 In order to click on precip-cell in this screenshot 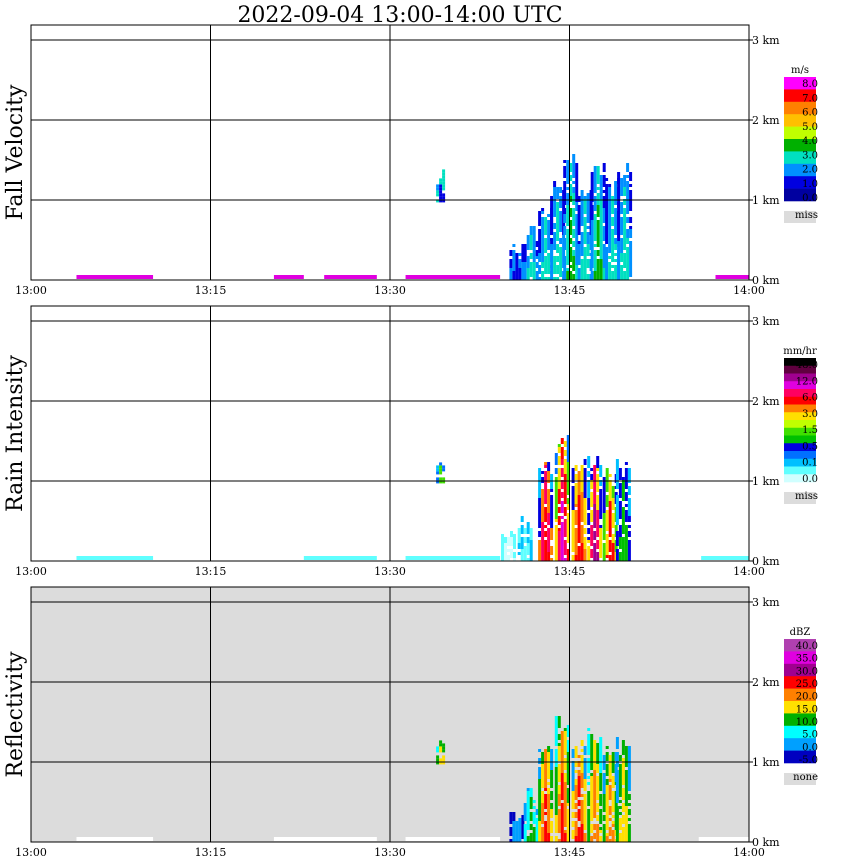, I will do `click(517, 827)`.